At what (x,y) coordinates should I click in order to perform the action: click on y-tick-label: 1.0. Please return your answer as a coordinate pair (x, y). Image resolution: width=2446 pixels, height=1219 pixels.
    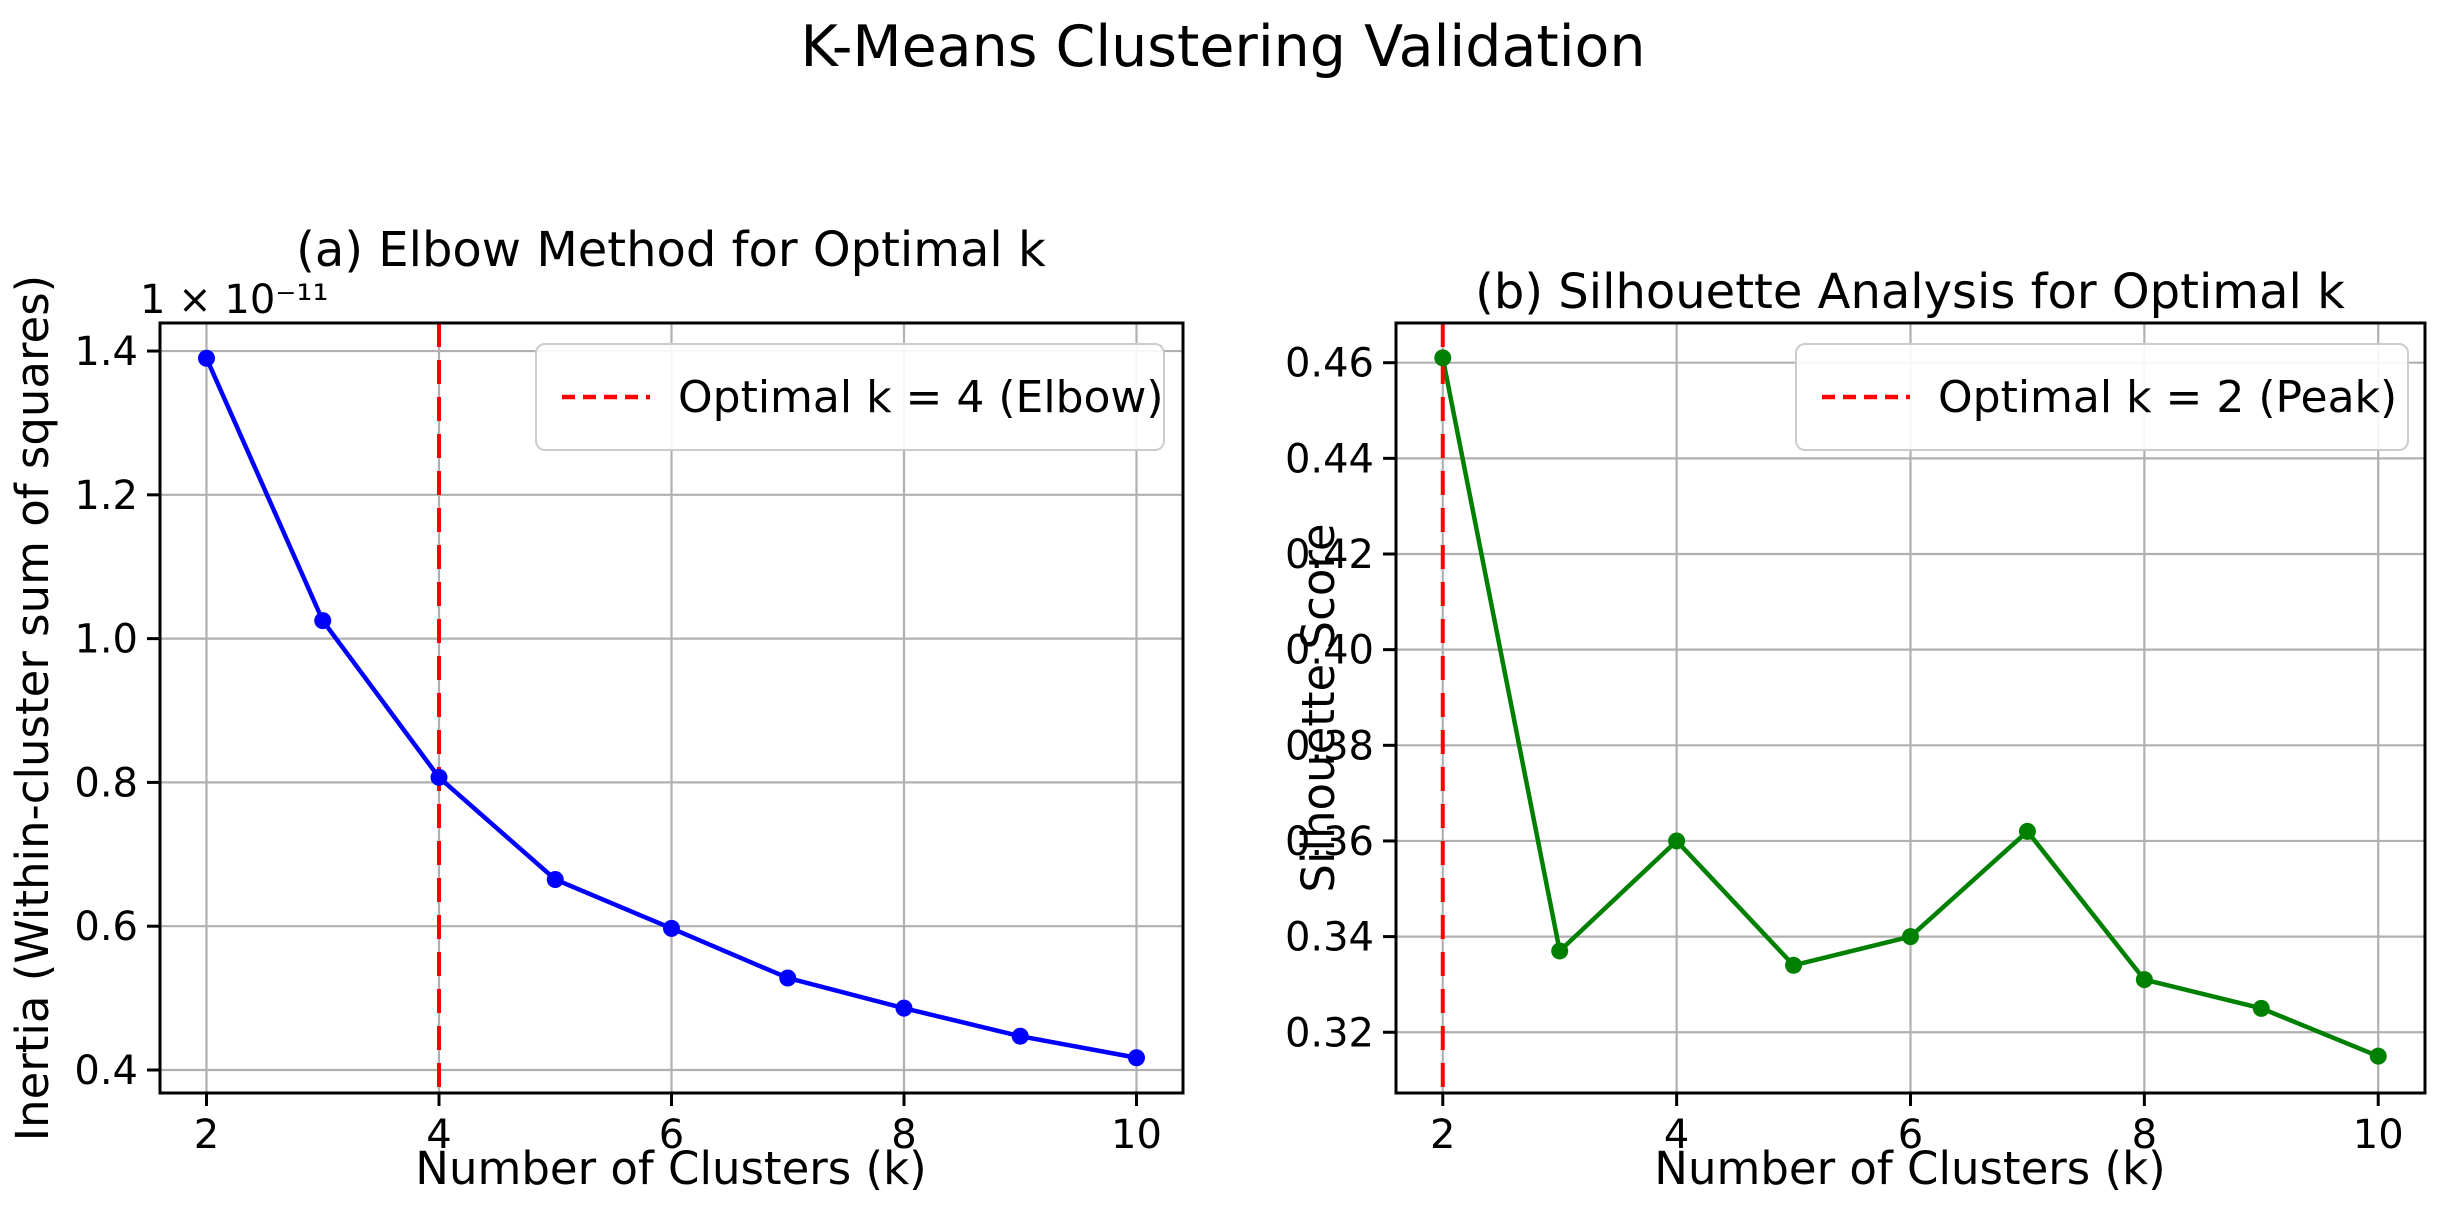
    Looking at the image, I should click on (106, 640).